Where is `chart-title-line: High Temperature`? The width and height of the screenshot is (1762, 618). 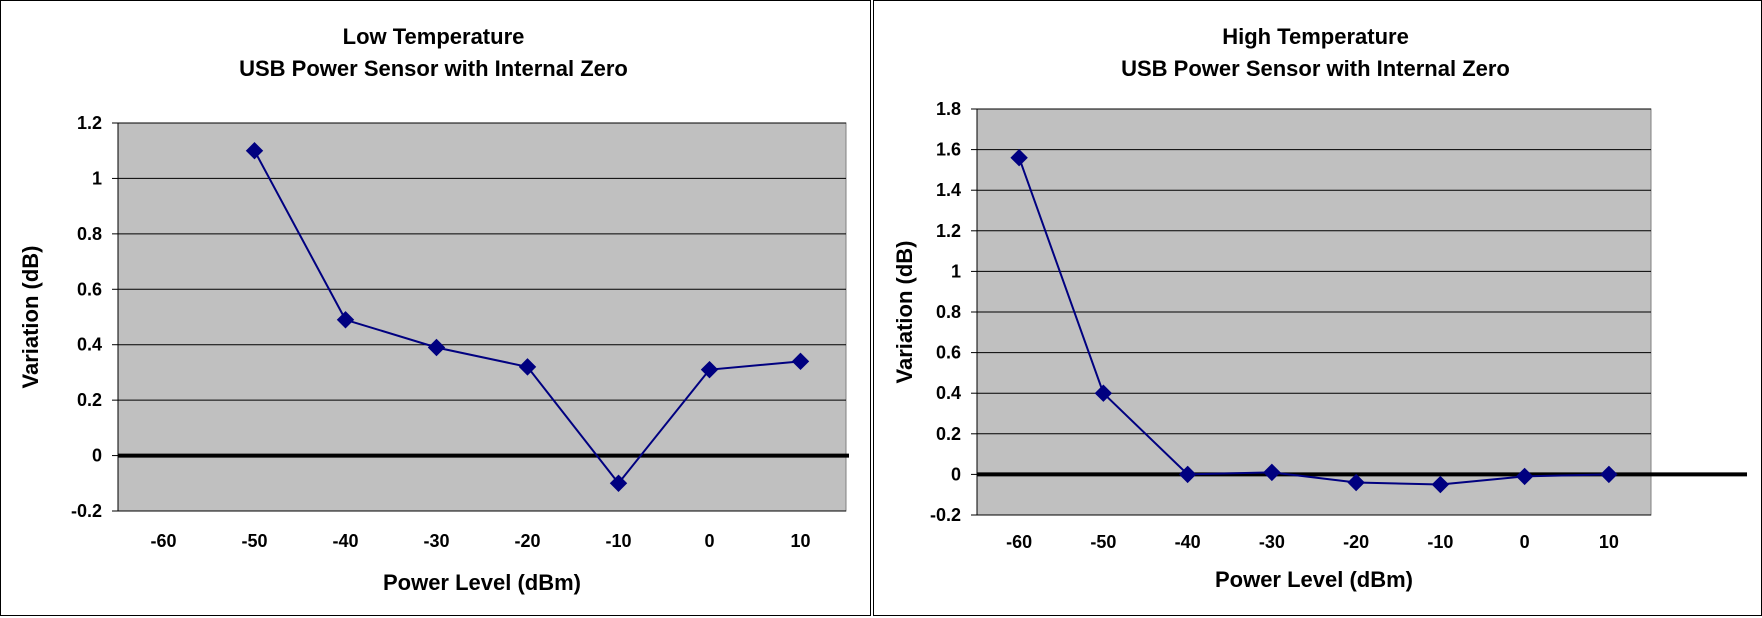 chart-title-line: High Temperature is located at coordinates (1315, 36).